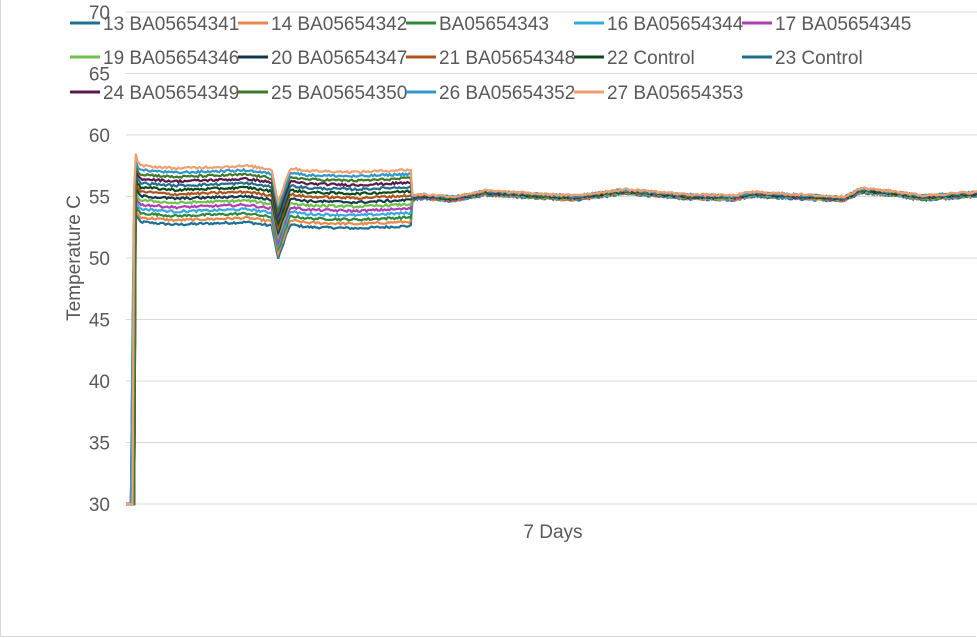  Describe the element at coordinates (651, 58) in the screenshot. I see `legend-label: 22 Control` at that location.